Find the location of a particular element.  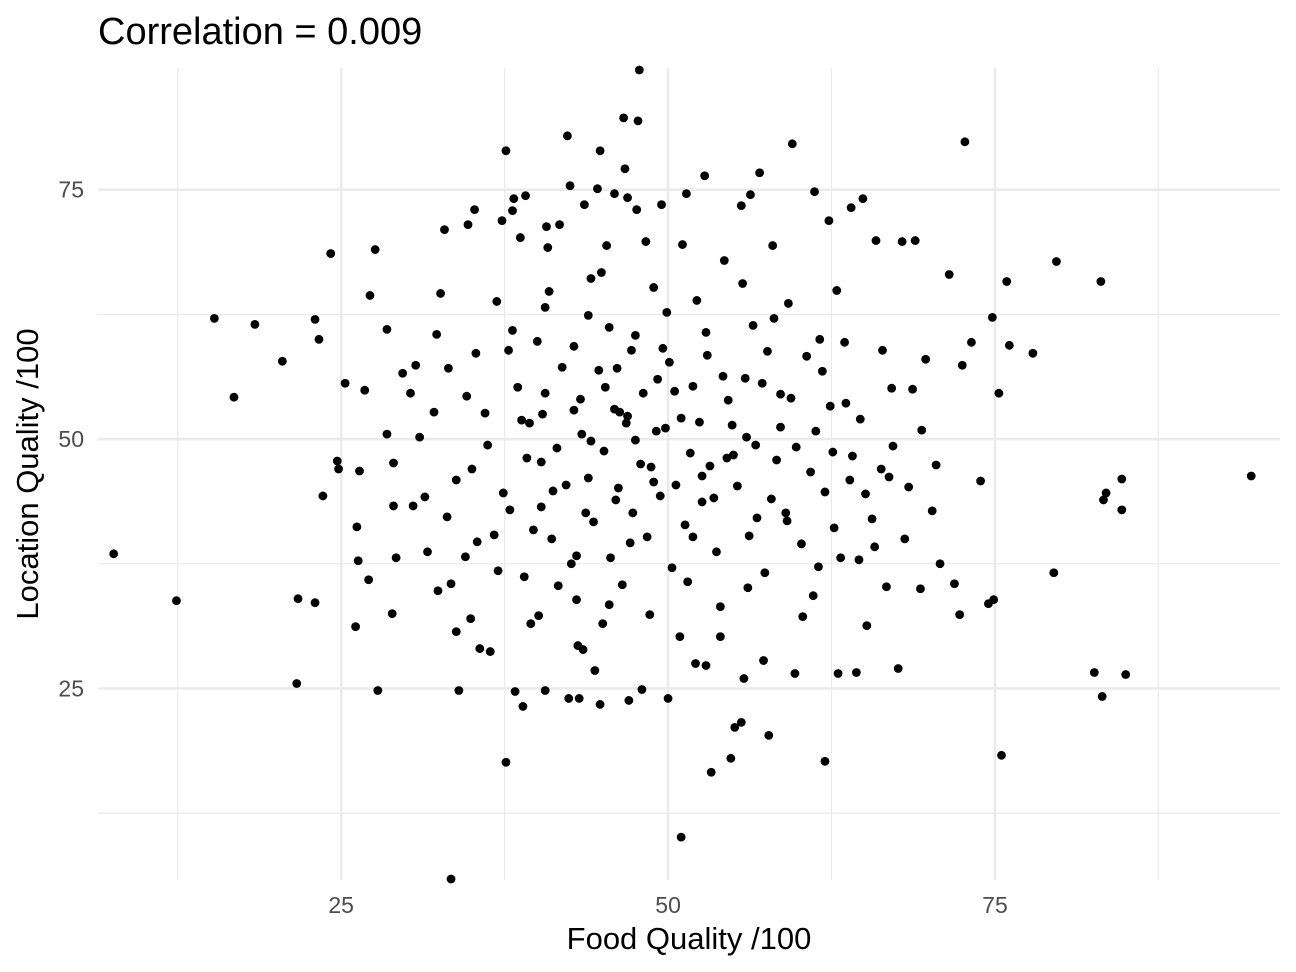

y-tick-labels: 25 50 75 is located at coordinates (71, 439).